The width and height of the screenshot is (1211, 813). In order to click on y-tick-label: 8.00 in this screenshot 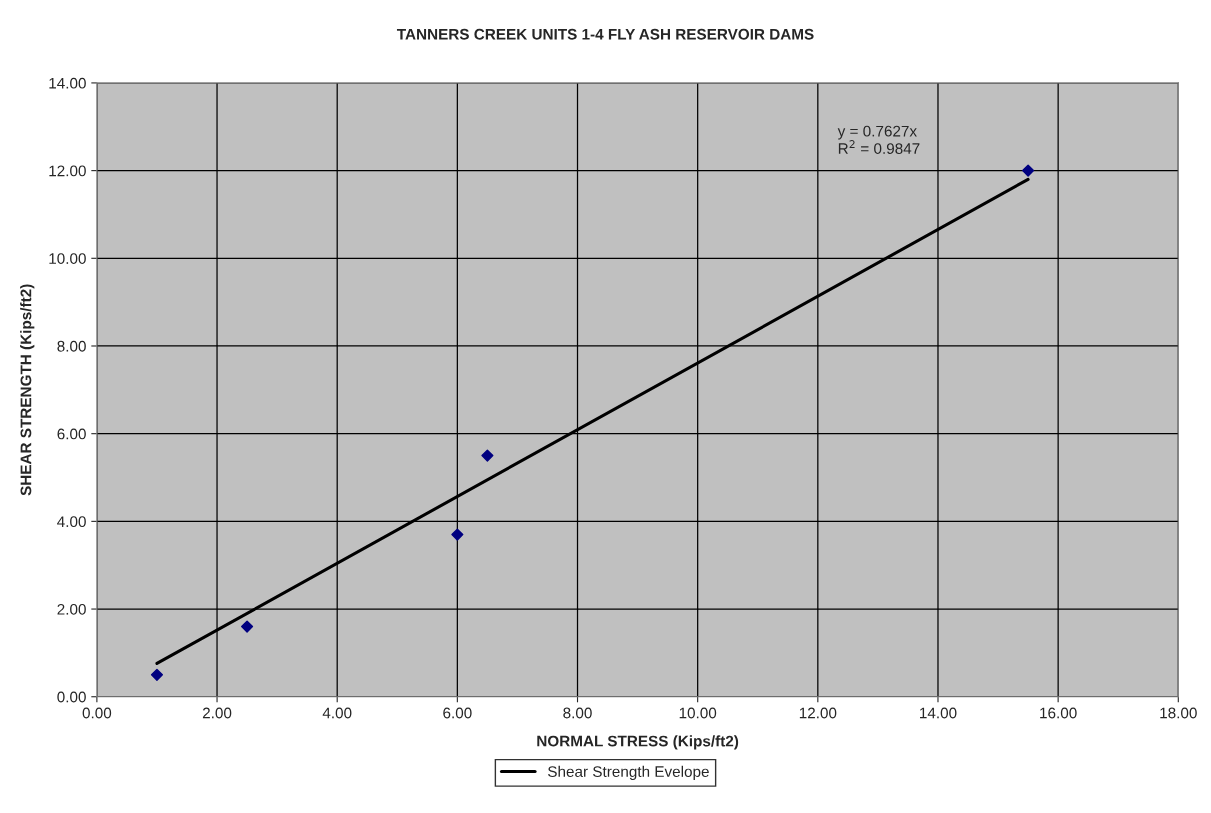, I will do `click(71, 346)`.